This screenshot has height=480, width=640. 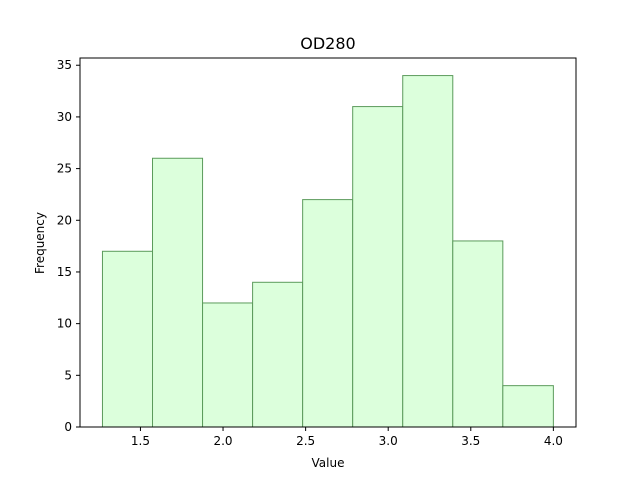 What do you see at coordinates (327, 43) in the screenshot?
I see `chart-title: OD280` at bounding box center [327, 43].